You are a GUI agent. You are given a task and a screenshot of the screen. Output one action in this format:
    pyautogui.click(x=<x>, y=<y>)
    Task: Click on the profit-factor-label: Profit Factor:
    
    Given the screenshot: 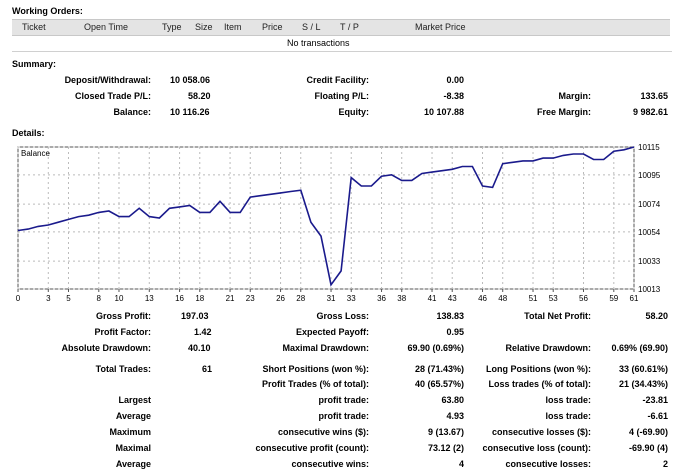 What is the action you would take?
    pyautogui.click(x=122, y=332)
    